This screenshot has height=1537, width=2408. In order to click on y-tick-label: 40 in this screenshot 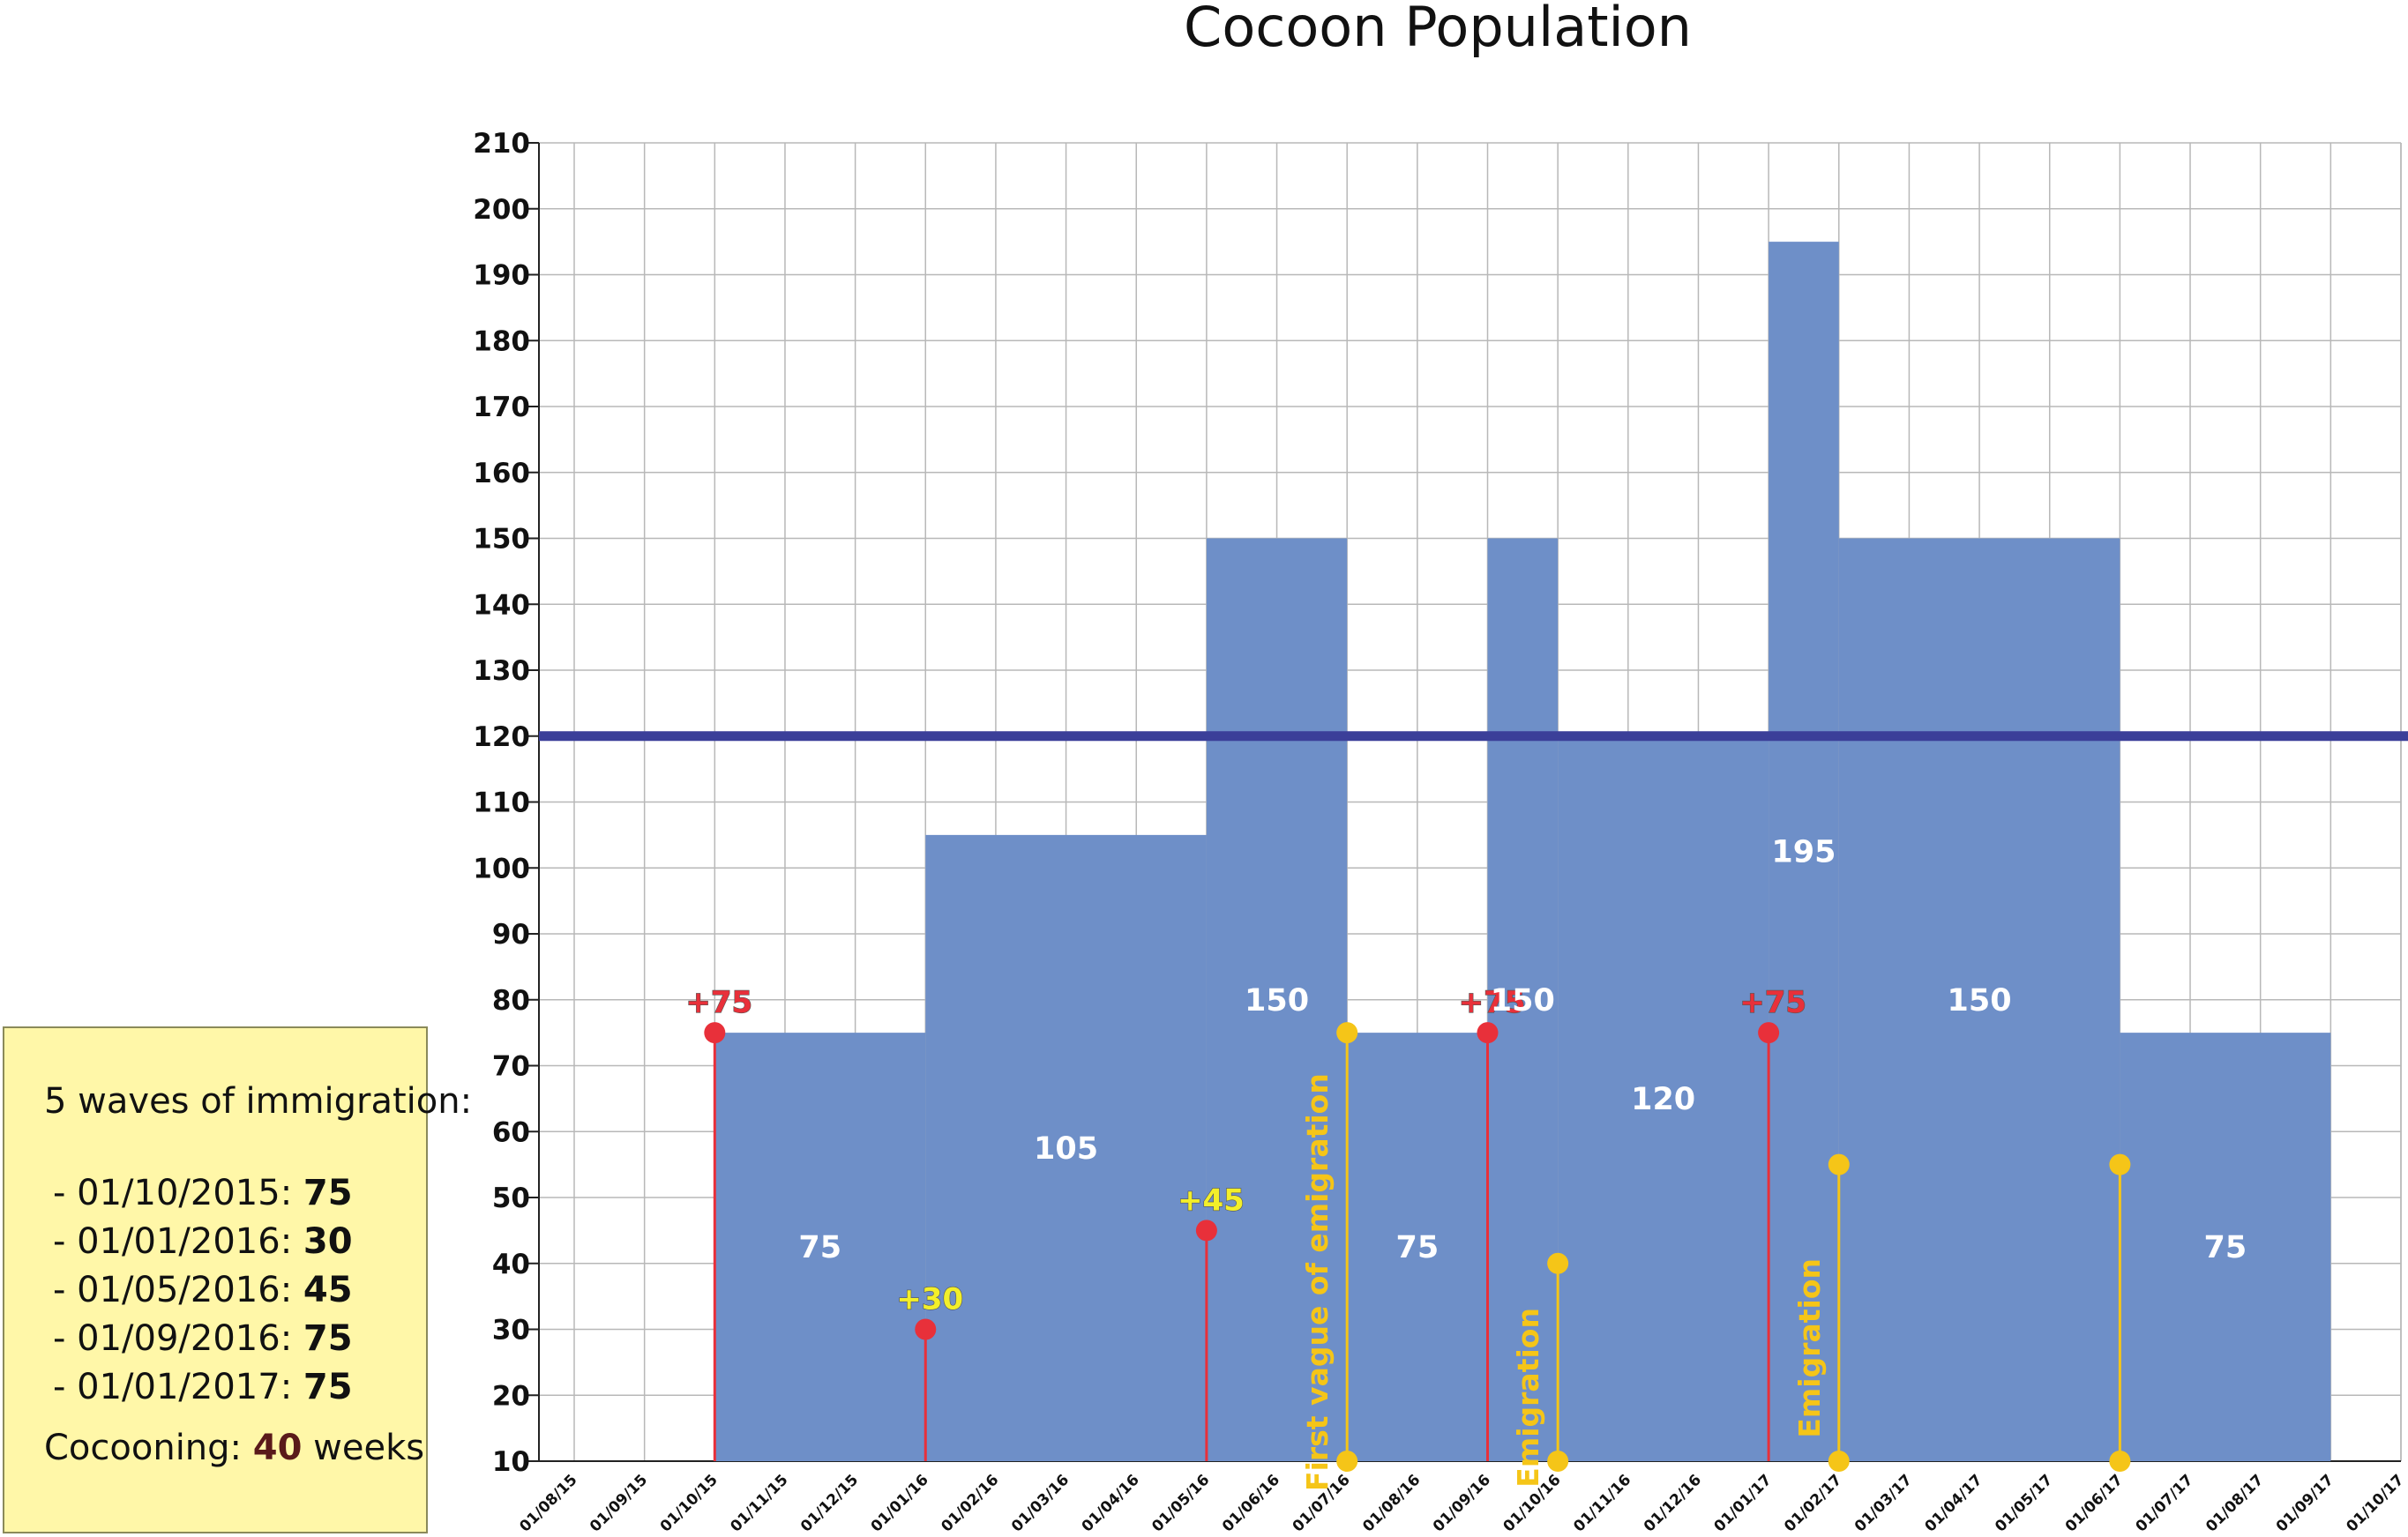, I will do `click(511, 1264)`.